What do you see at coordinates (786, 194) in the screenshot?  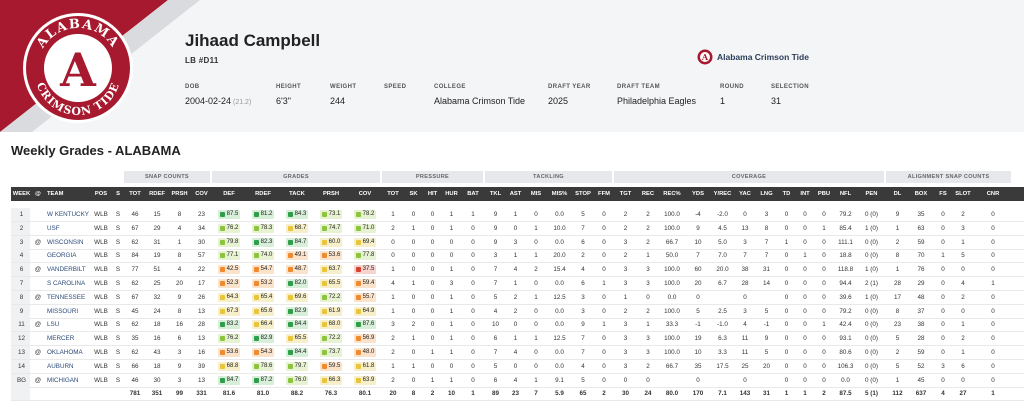 I see `column-header-td: TD` at bounding box center [786, 194].